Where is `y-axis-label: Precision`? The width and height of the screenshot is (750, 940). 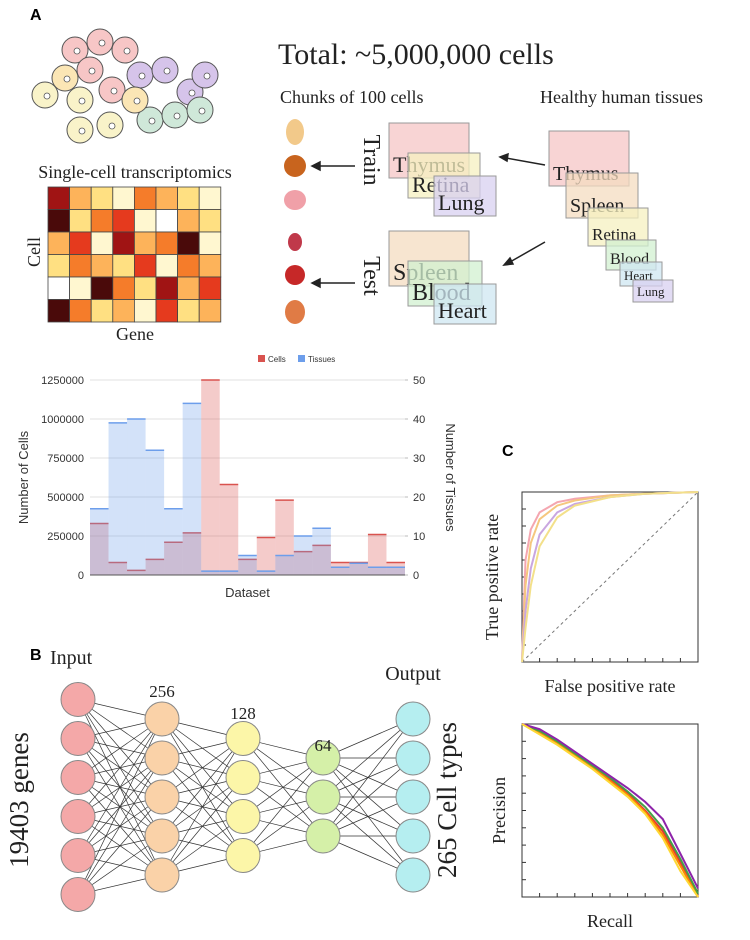 y-axis-label: Precision is located at coordinates (499, 810).